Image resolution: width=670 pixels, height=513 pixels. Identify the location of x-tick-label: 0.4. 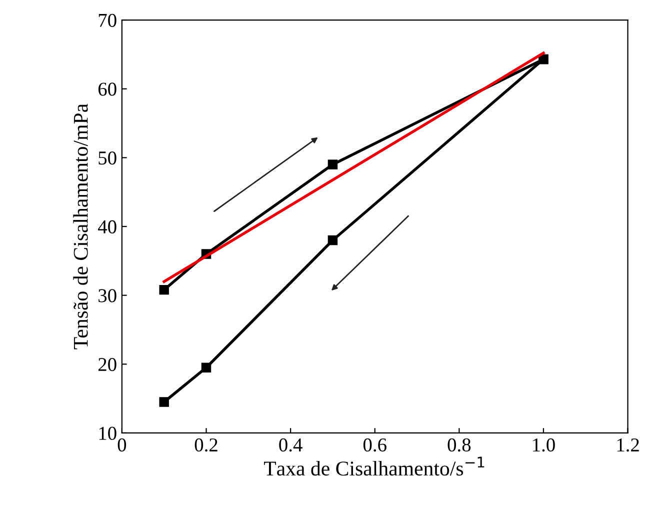
(290, 445).